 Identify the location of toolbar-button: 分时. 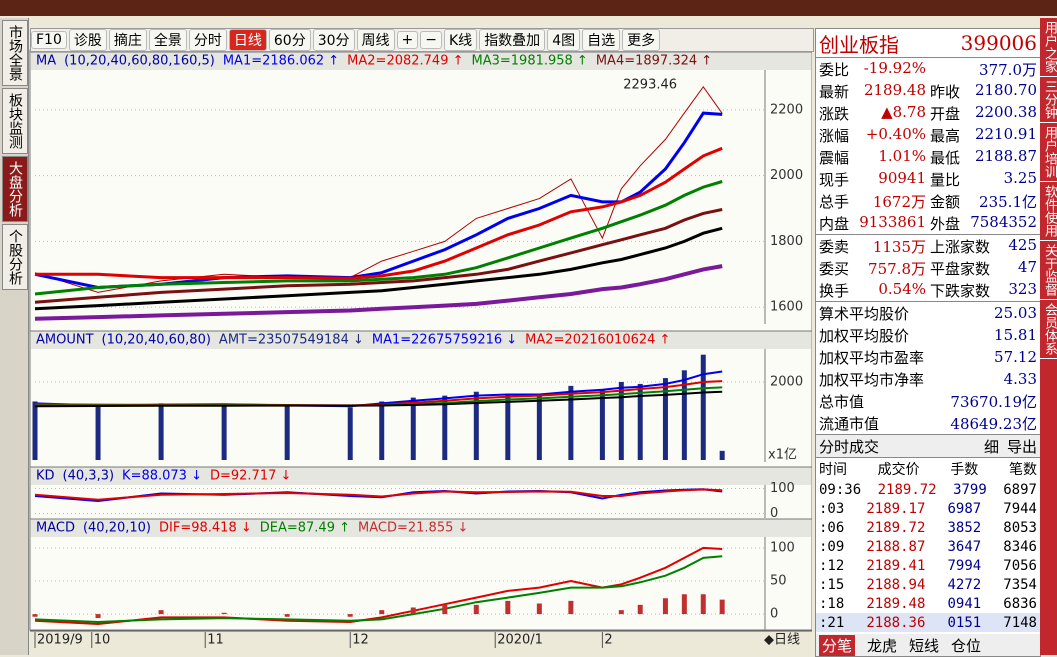
(207, 40).